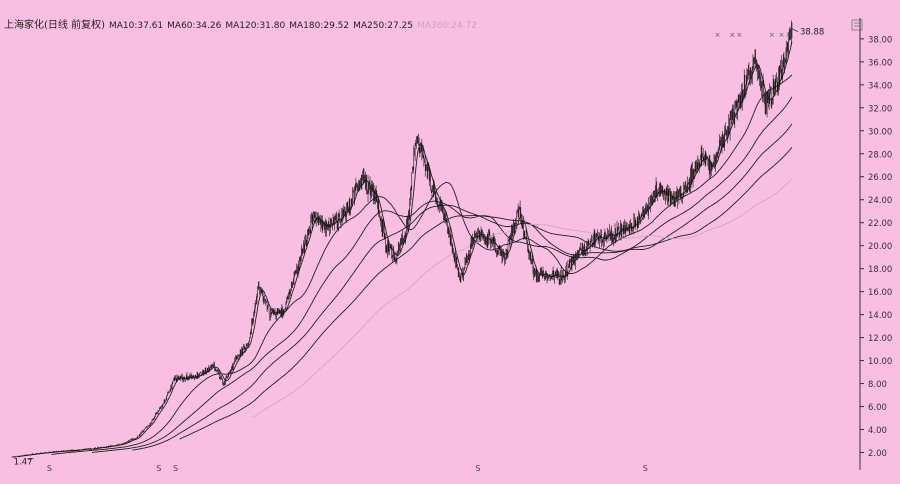 The height and width of the screenshot is (484, 900). I want to click on settings-icon, so click(857, 25).